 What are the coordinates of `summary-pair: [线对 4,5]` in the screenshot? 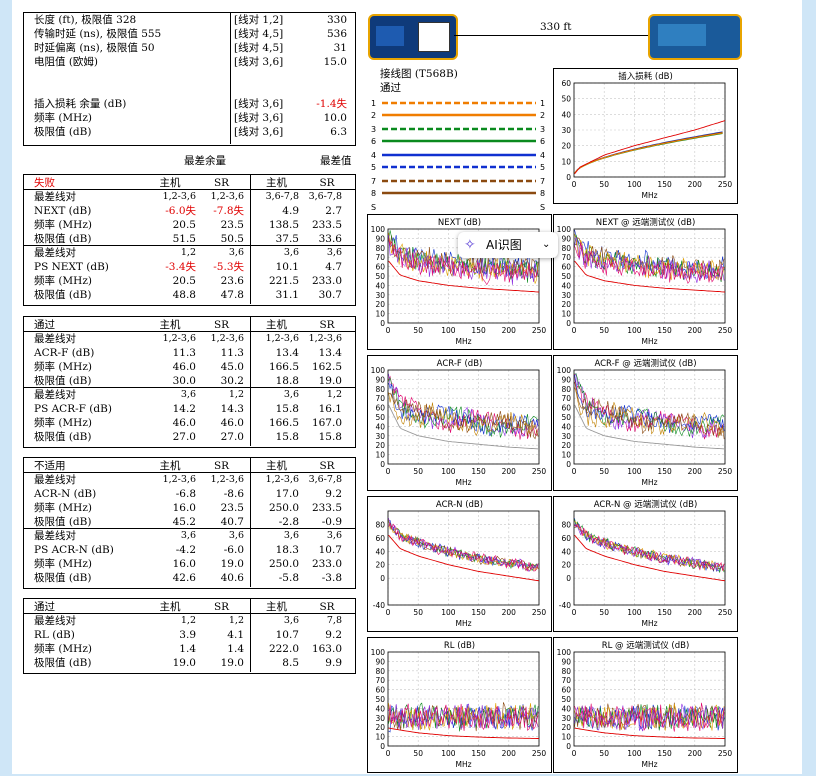 It's located at (259, 48).